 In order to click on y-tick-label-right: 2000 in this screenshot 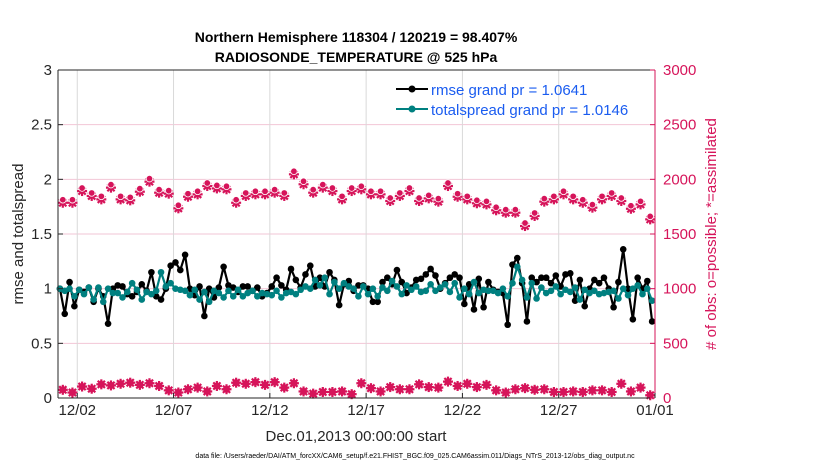, I will do `click(679, 179)`.